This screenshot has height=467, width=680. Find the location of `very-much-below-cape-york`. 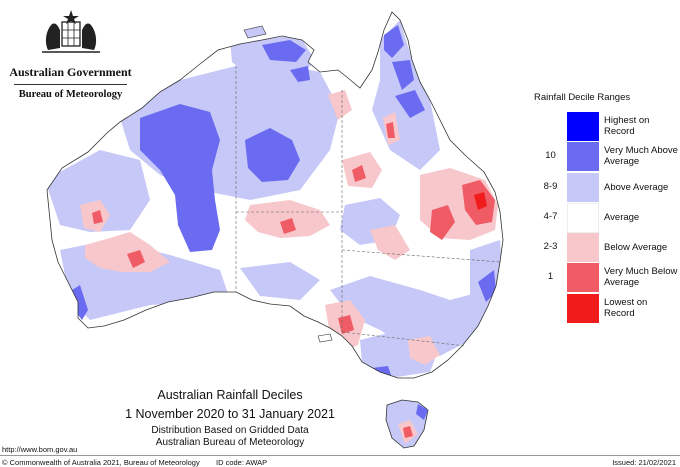

very-much-below-cape-york is located at coordinates (390, 130).